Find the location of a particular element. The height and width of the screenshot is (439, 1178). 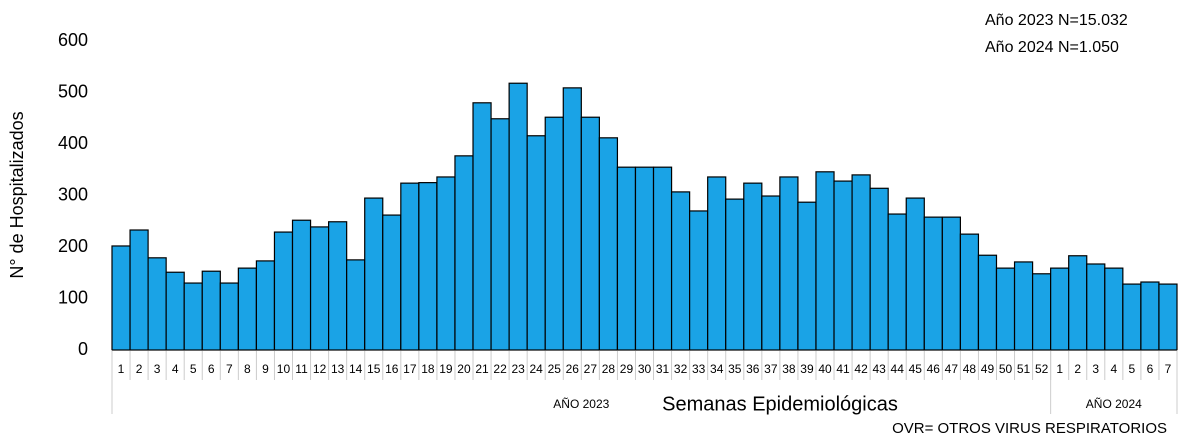

annotation: Año 2024 N=1.050 is located at coordinates (1052, 47).